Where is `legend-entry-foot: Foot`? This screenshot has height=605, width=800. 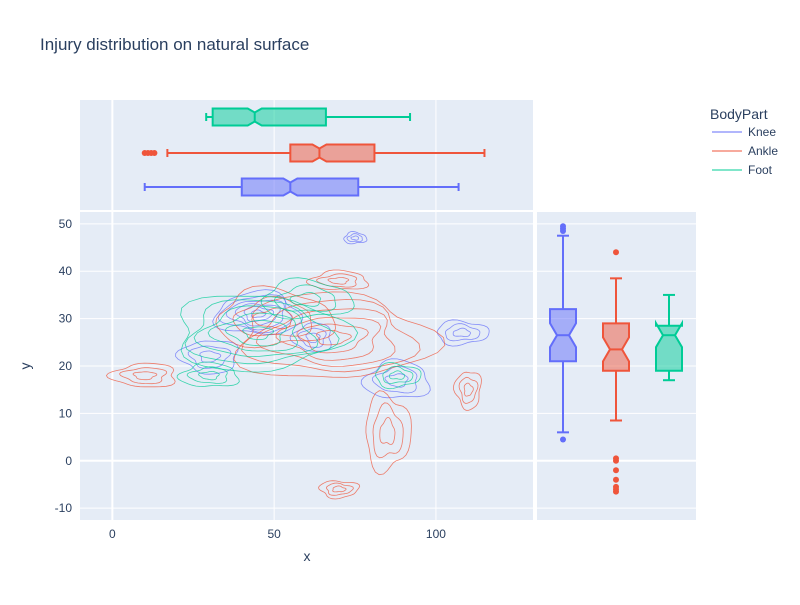 legend-entry-foot: Foot is located at coordinates (760, 170).